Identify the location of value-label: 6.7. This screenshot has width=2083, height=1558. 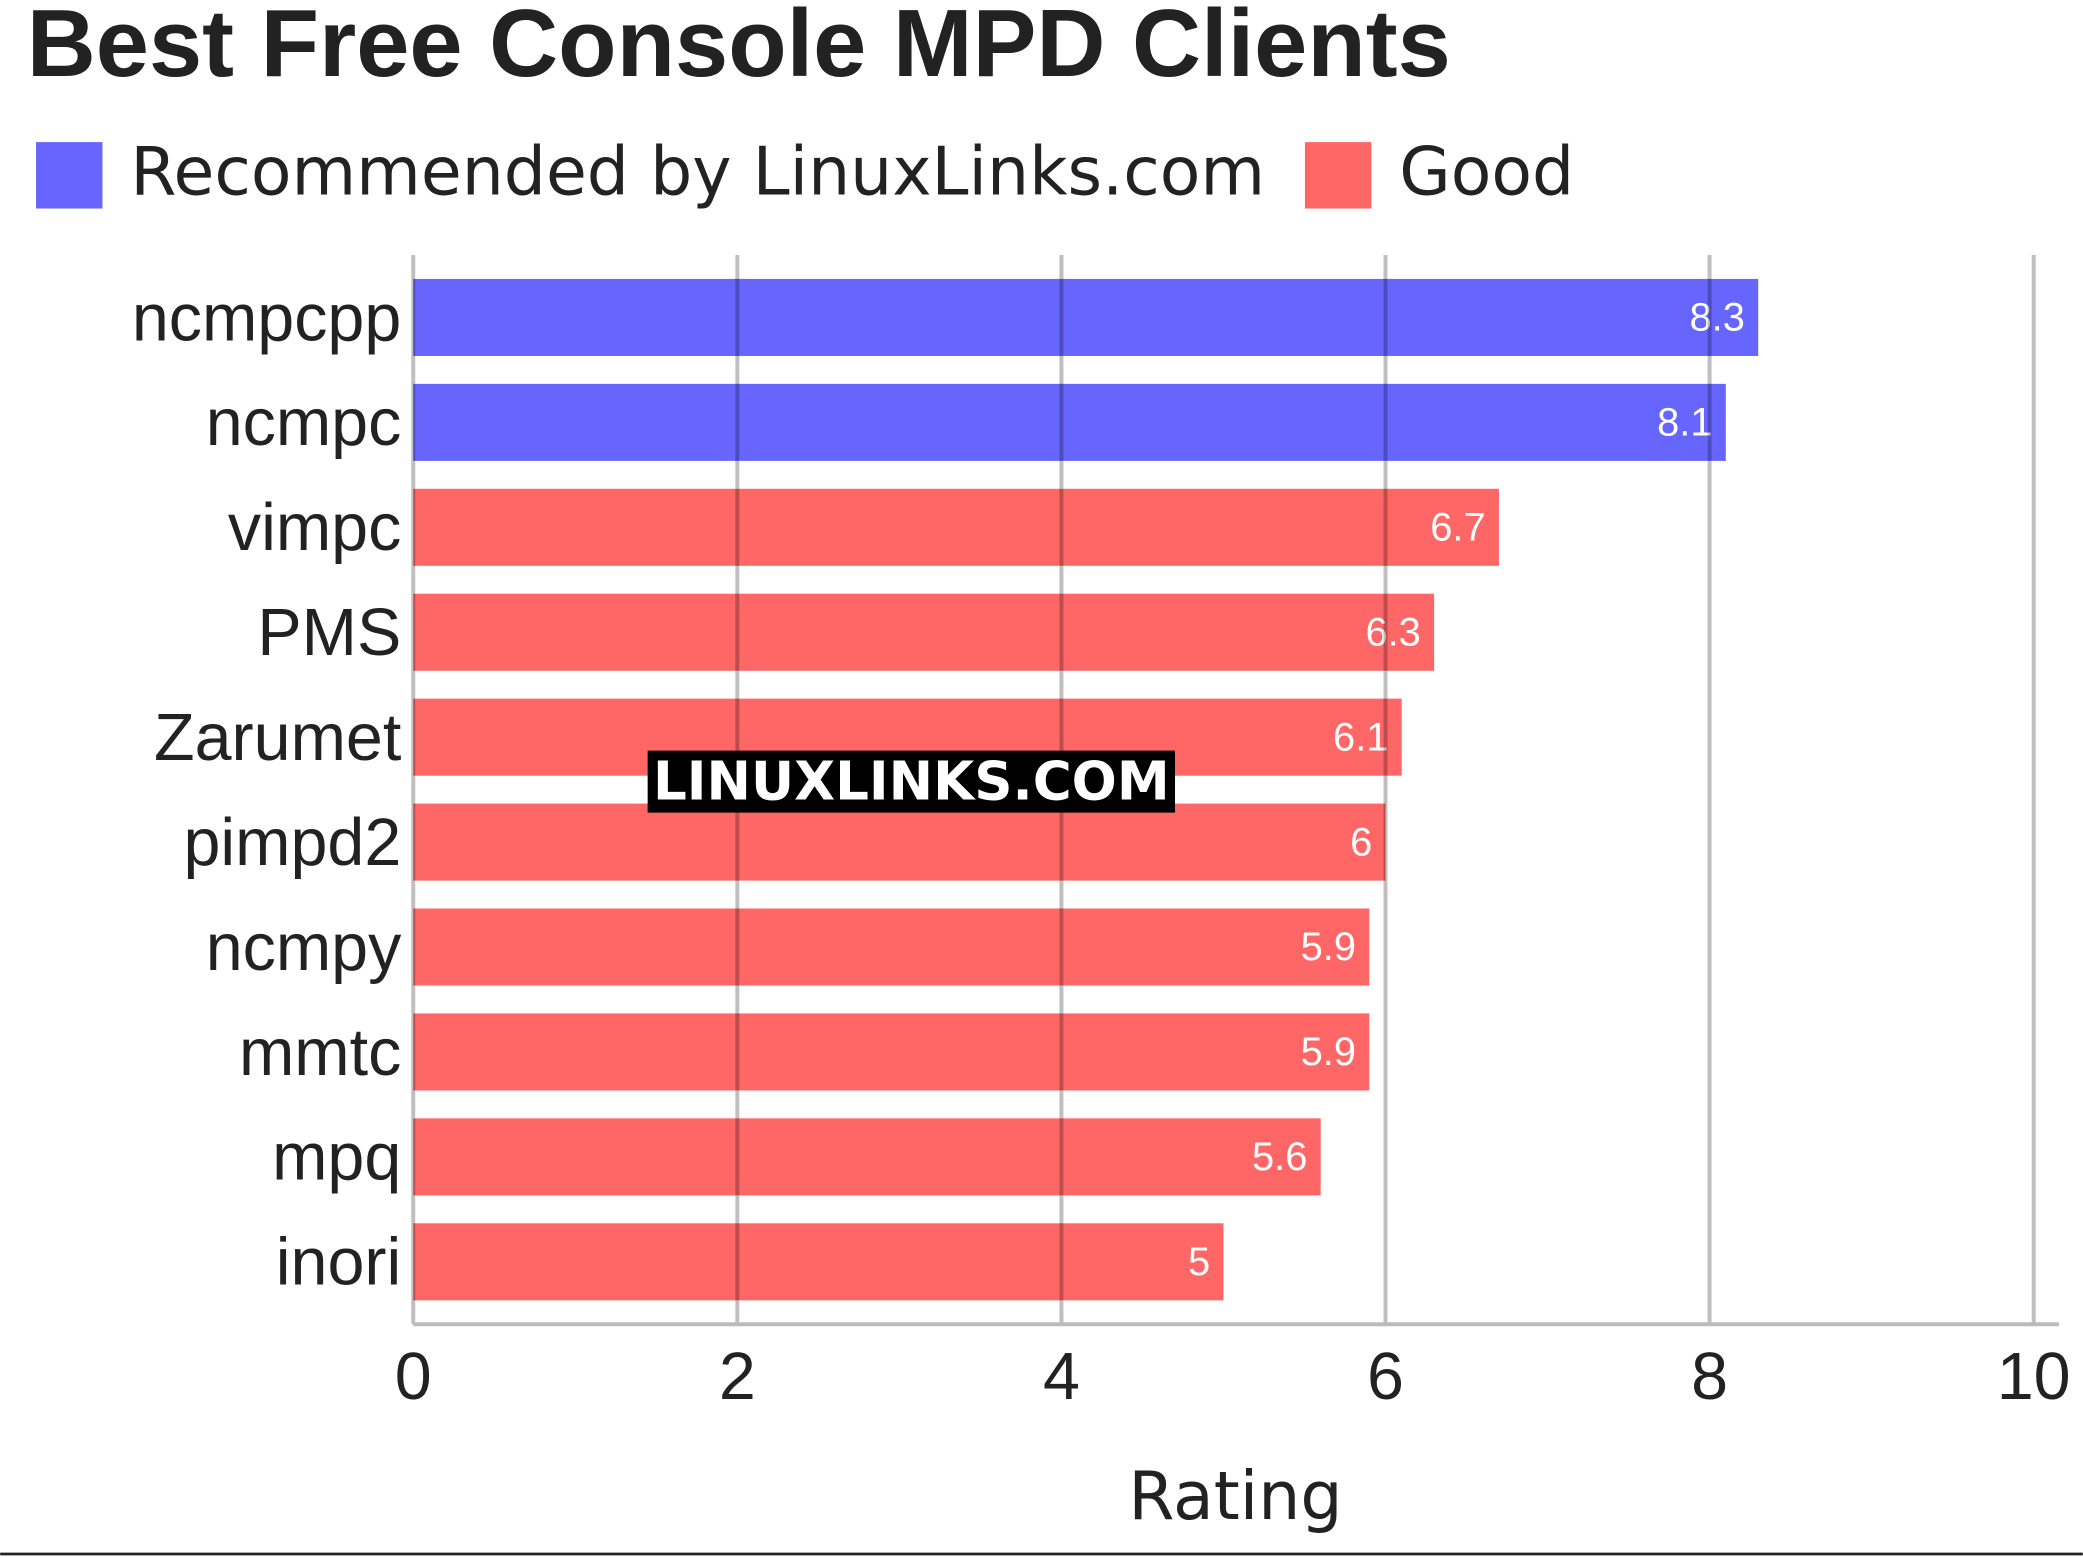
(1457, 527).